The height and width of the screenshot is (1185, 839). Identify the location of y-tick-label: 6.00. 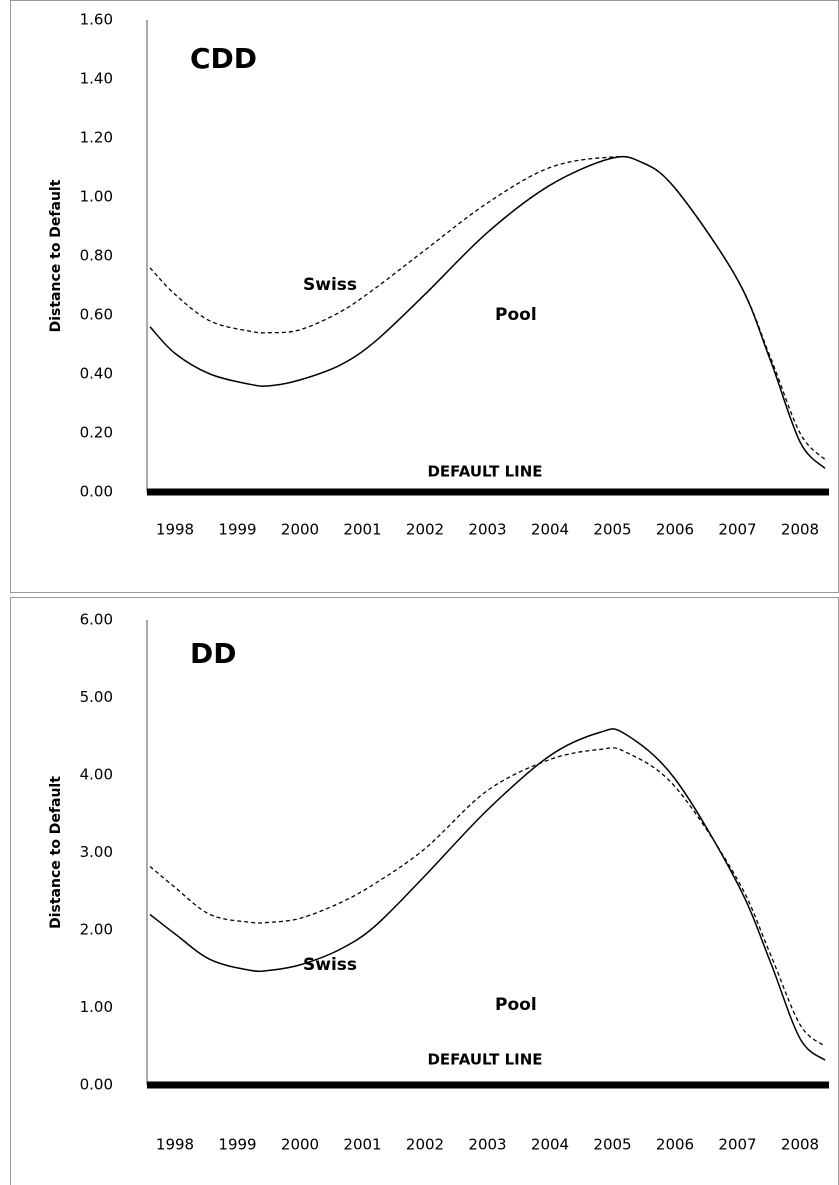
(96, 620).